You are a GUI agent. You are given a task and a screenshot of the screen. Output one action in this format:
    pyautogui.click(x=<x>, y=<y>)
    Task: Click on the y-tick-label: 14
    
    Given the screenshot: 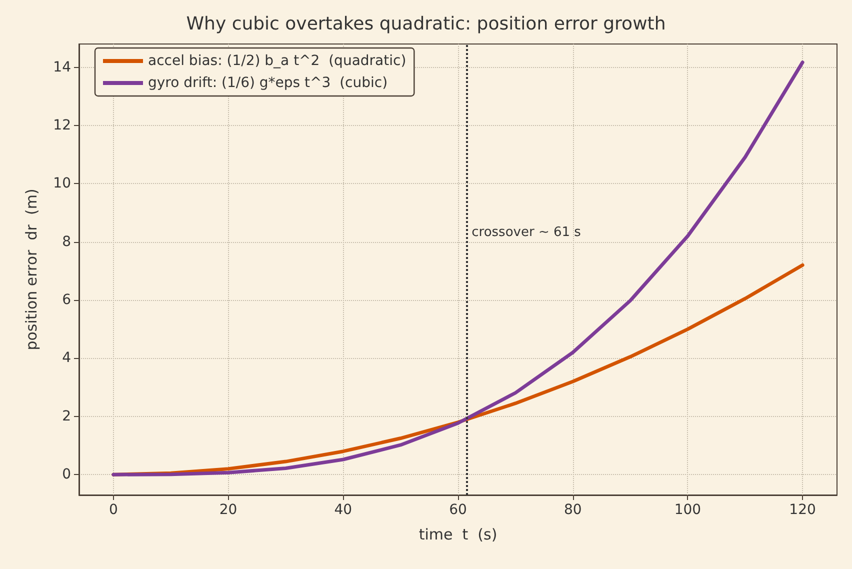 What is the action you would take?
    pyautogui.click(x=62, y=67)
    